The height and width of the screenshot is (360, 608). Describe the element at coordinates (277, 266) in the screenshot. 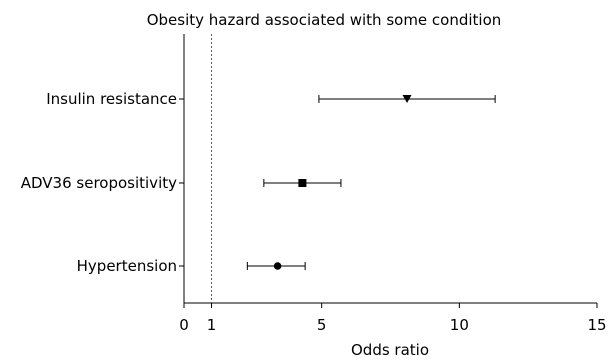

I see `estimate-marker-circle` at that location.